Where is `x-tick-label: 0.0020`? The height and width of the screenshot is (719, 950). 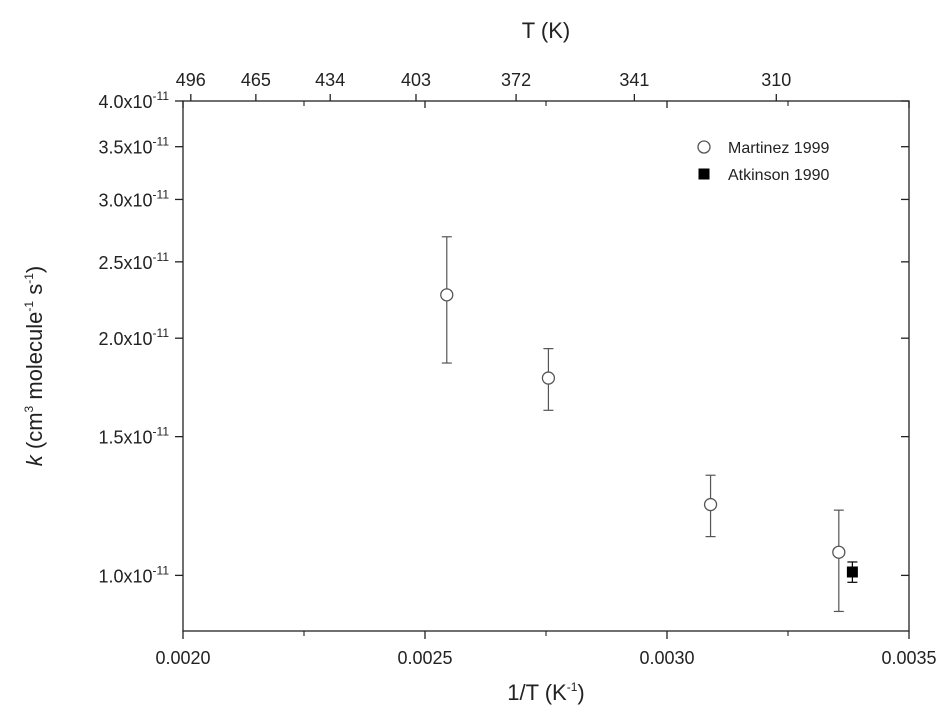
x-tick-label: 0.0020 is located at coordinates (182, 658).